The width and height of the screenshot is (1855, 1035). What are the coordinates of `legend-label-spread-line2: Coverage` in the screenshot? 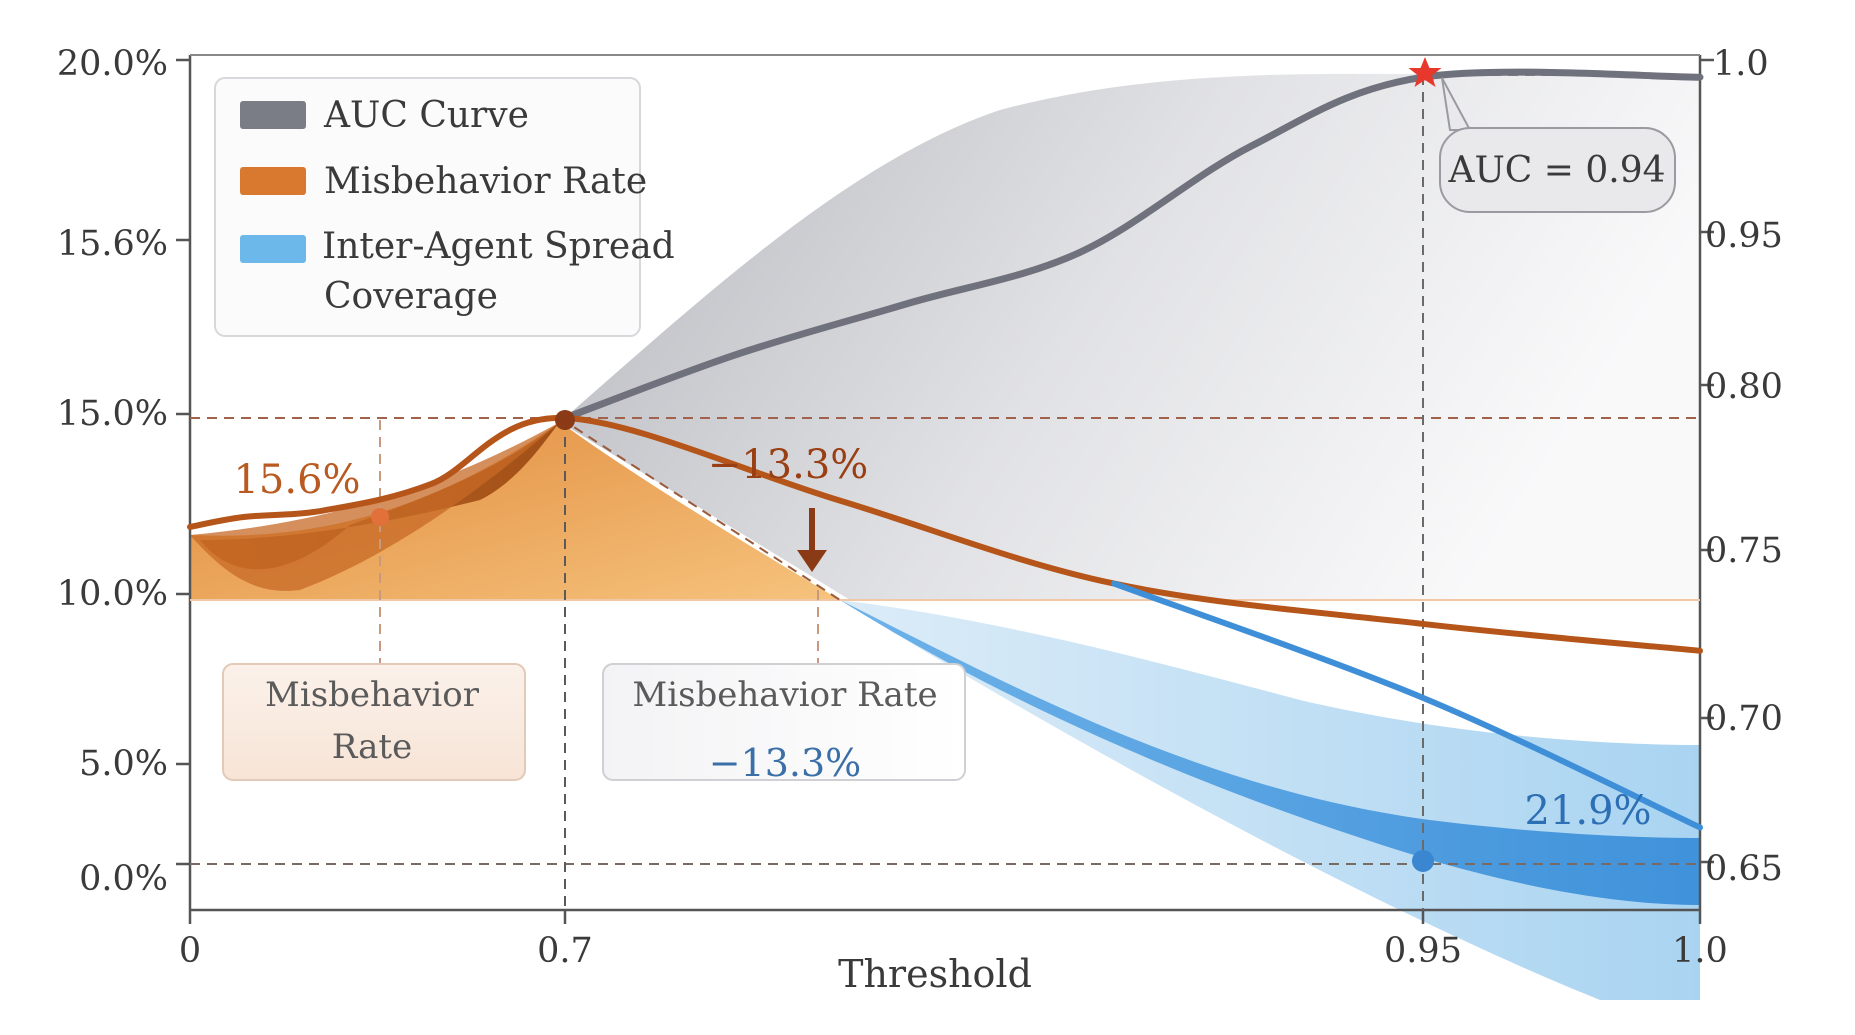 It's located at (411, 296).